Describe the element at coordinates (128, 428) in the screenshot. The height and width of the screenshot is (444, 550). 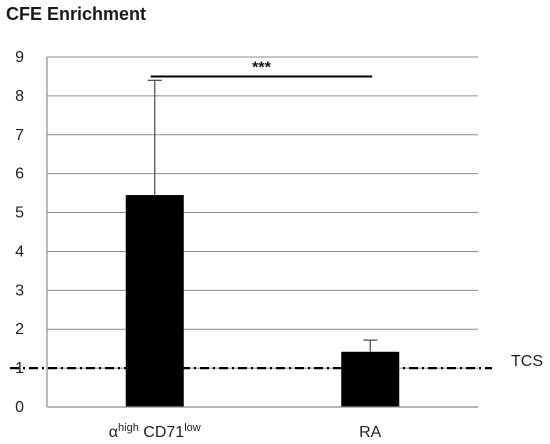
I see `x-category-superscript: high` at that location.